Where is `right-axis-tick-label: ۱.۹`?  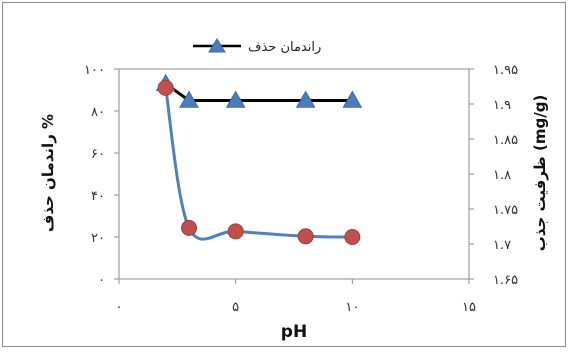 right-axis-tick-label: ۱.۹ is located at coordinates (502, 105).